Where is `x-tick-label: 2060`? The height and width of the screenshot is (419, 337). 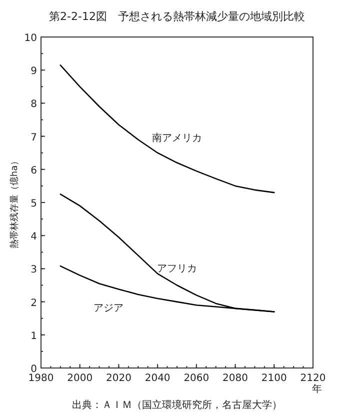
x-tick-label: 2060 is located at coordinates (197, 378).